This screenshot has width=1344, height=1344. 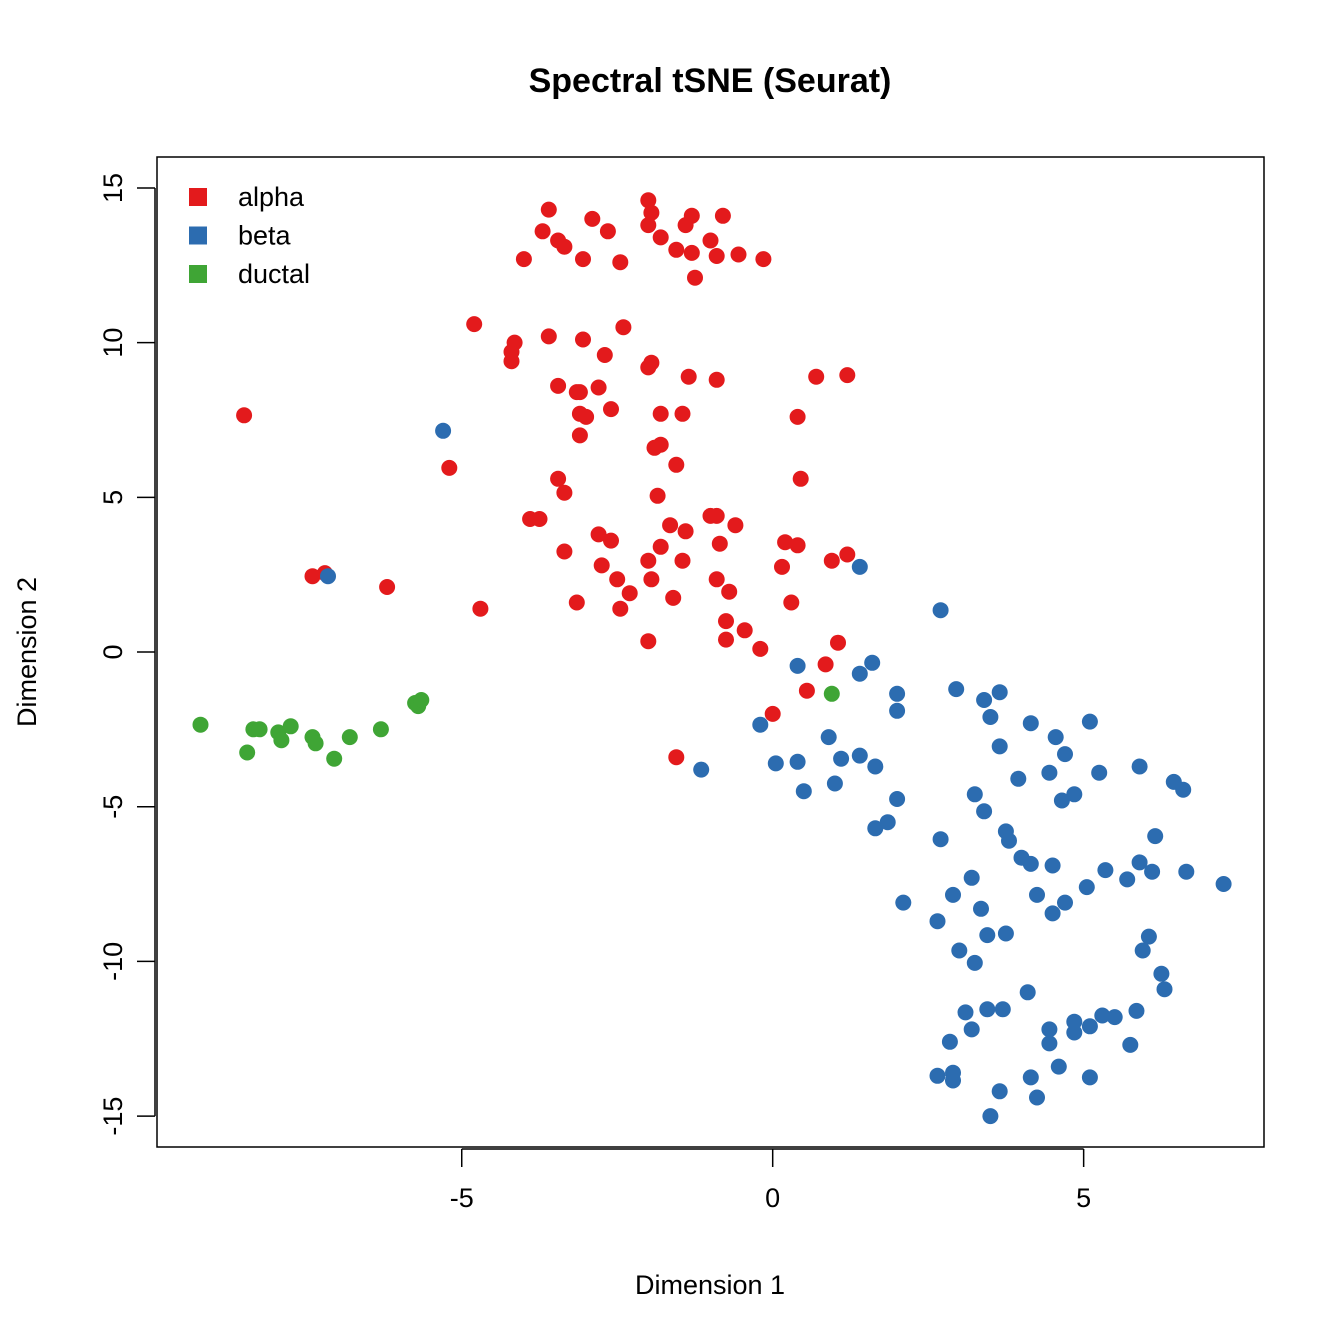 What do you see at coordinates (710, 1285) in the screenshot?
I see `x-axis-label: Dimension 1` at bounding box center [710, 1285].